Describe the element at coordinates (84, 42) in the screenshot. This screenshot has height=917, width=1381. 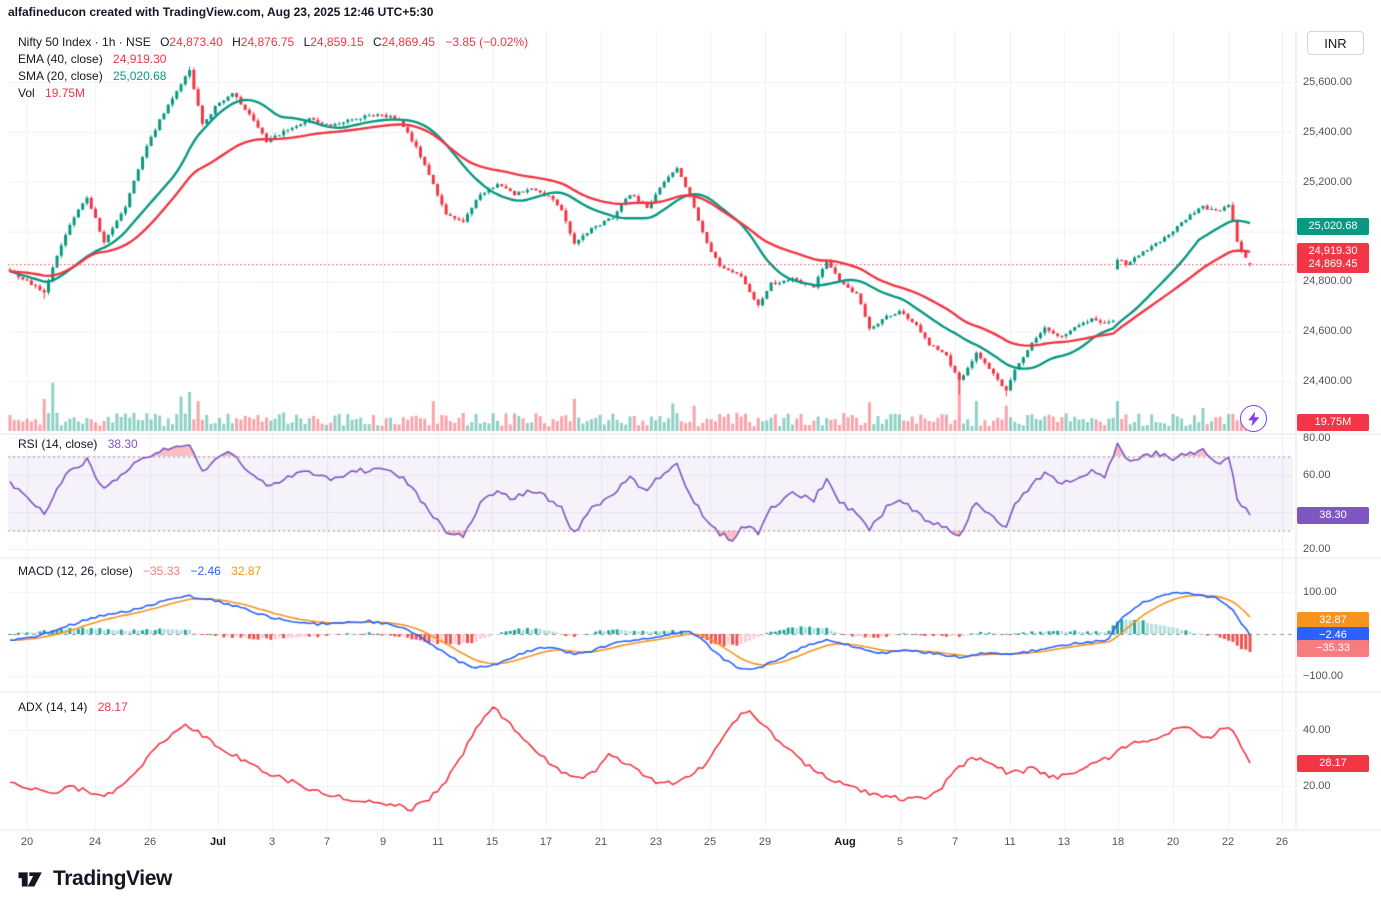
I see `symbol-title: Nifty 50 Index · 1h · NSE` at that location.